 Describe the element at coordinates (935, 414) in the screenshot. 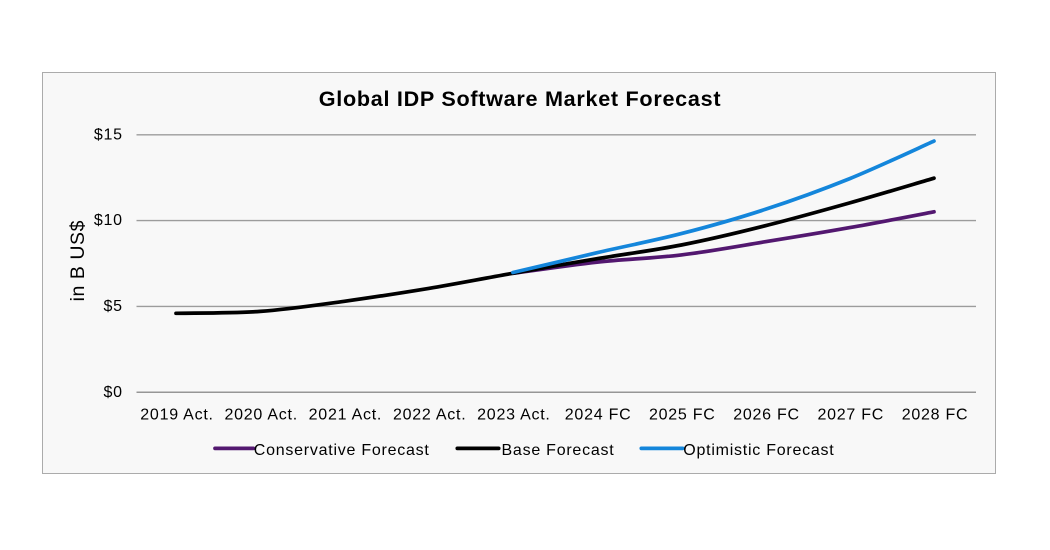

I see `svg-text: 2028 FC` at that location.